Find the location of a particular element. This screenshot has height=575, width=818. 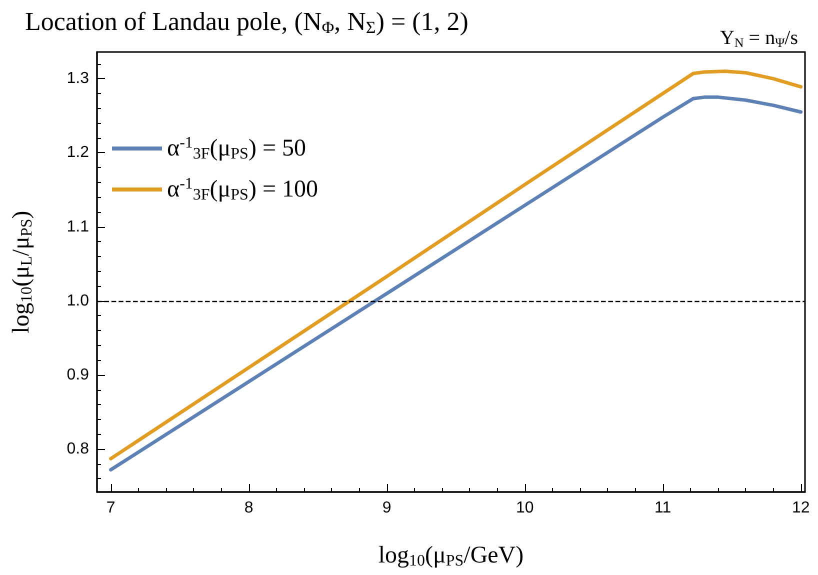

x-tick-label: 10 is located at coordinates (525, 508).